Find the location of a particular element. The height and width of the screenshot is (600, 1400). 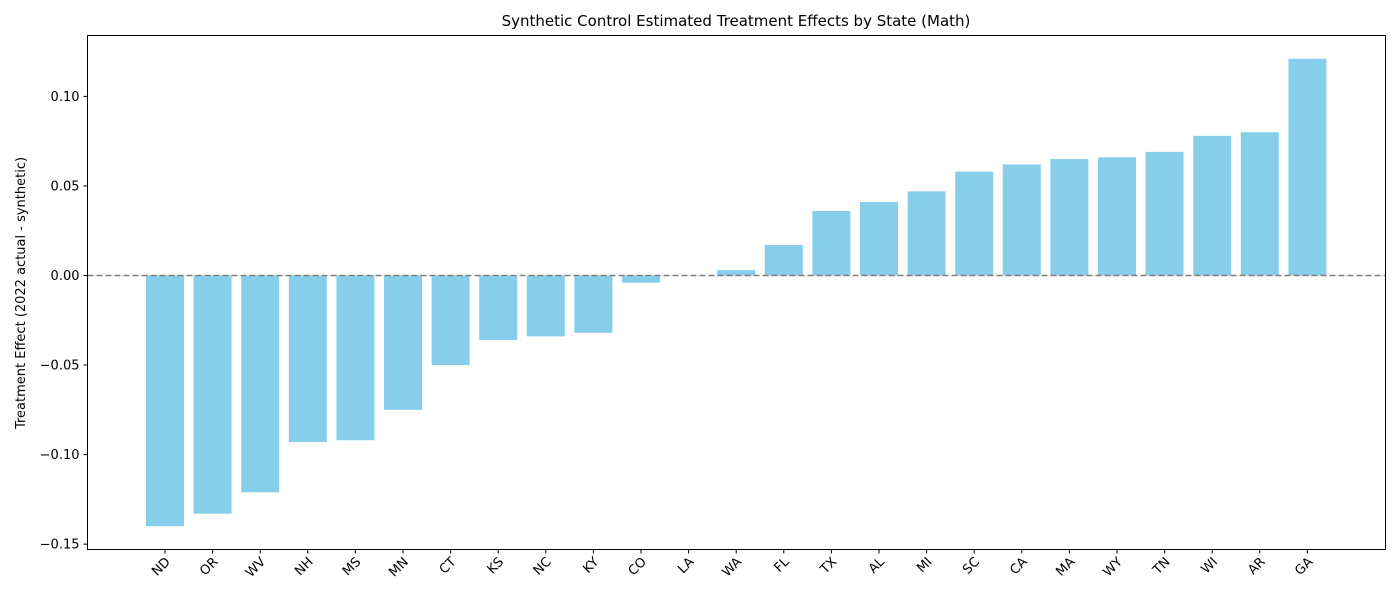

x-tick-label: ND is located at coordinates (161, 567).